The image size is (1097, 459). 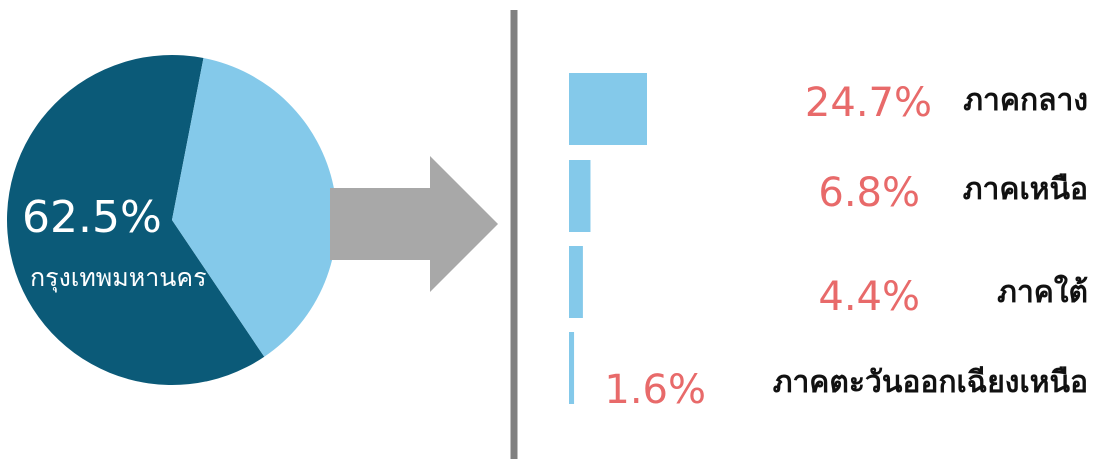 I want to click on bar-category-label: ภาคกลาง, so click(x=1025, y=100).